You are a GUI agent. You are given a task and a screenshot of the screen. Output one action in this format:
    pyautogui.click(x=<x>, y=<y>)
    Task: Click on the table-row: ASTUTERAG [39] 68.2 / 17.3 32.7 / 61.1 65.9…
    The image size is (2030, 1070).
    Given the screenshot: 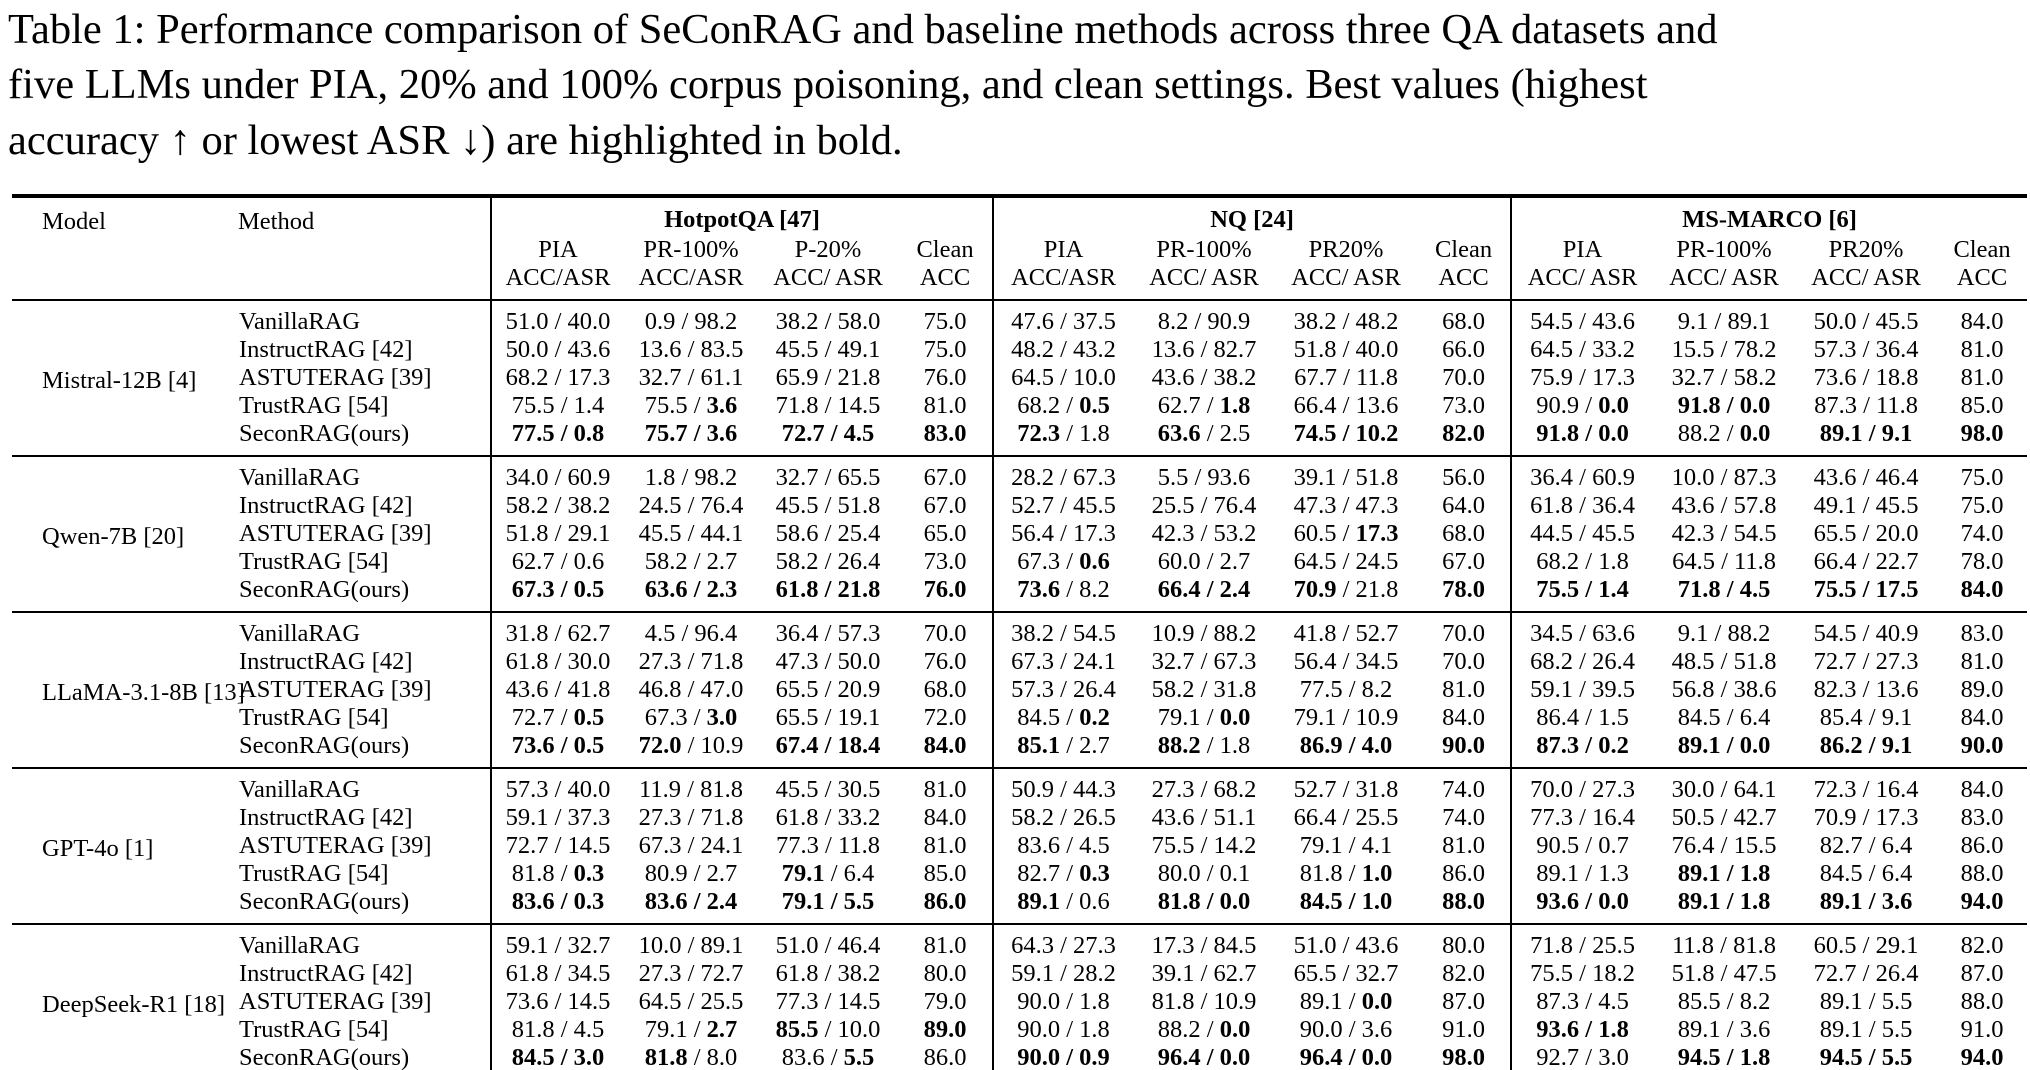 What is the action you would take?
    pyautogui.click(x=1019, y=377)
    